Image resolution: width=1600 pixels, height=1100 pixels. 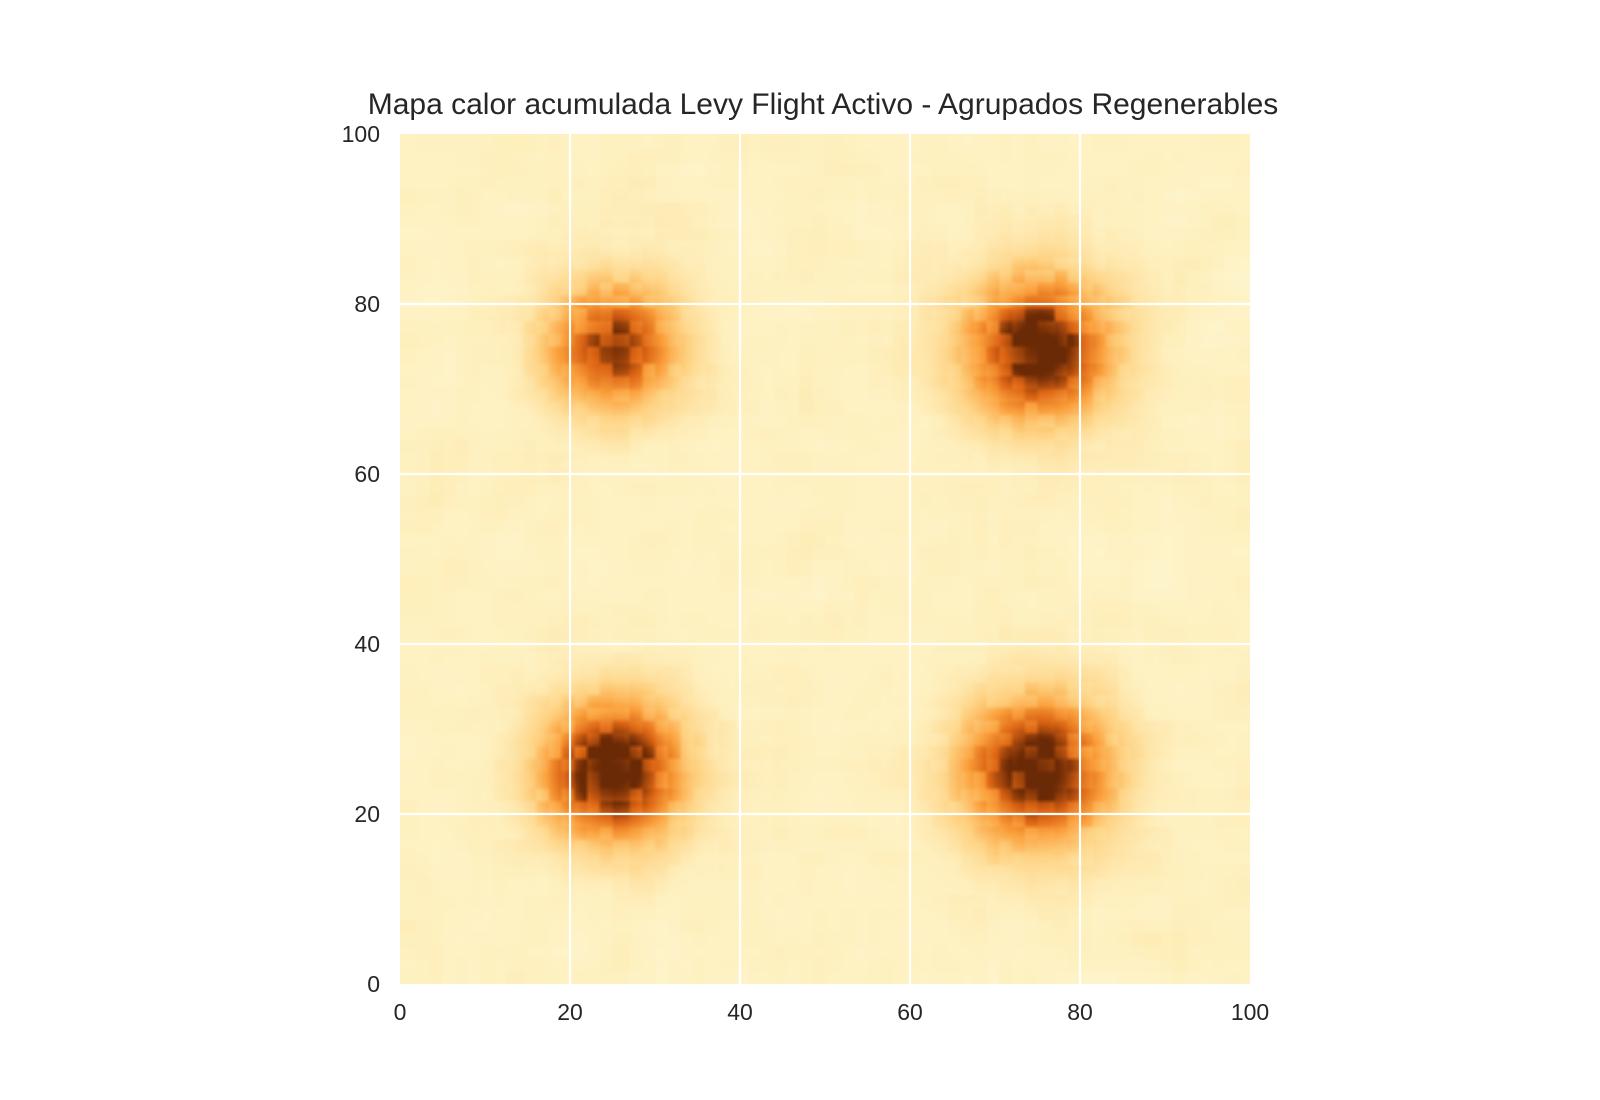 What do you see at coordinates (367, 304) in the screenshot?
I see `y-tick-label: 80` at bounding box center [367, 304].